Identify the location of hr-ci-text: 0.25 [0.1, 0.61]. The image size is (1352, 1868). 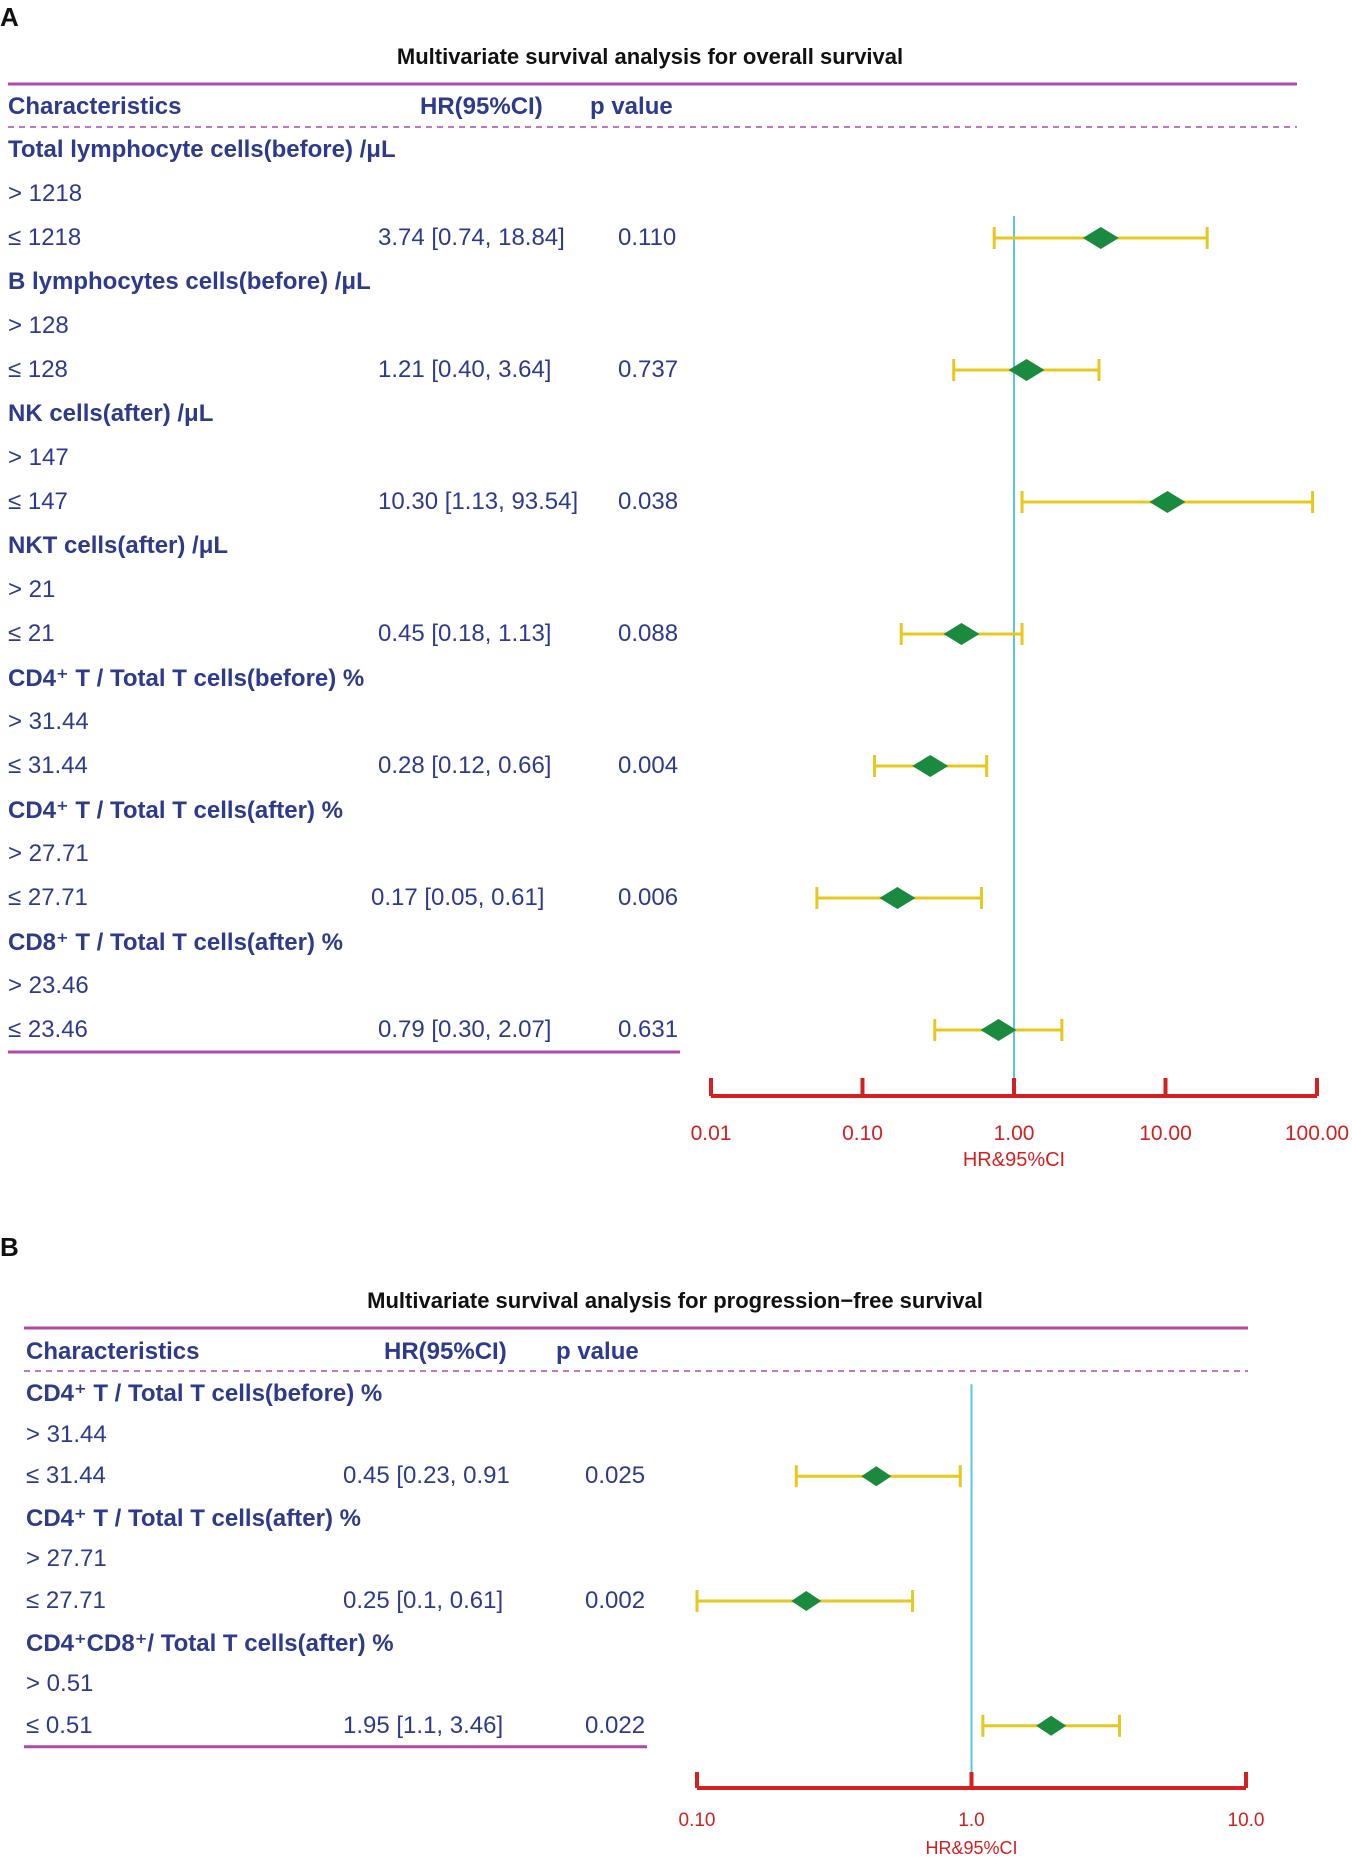
(423, 1600).